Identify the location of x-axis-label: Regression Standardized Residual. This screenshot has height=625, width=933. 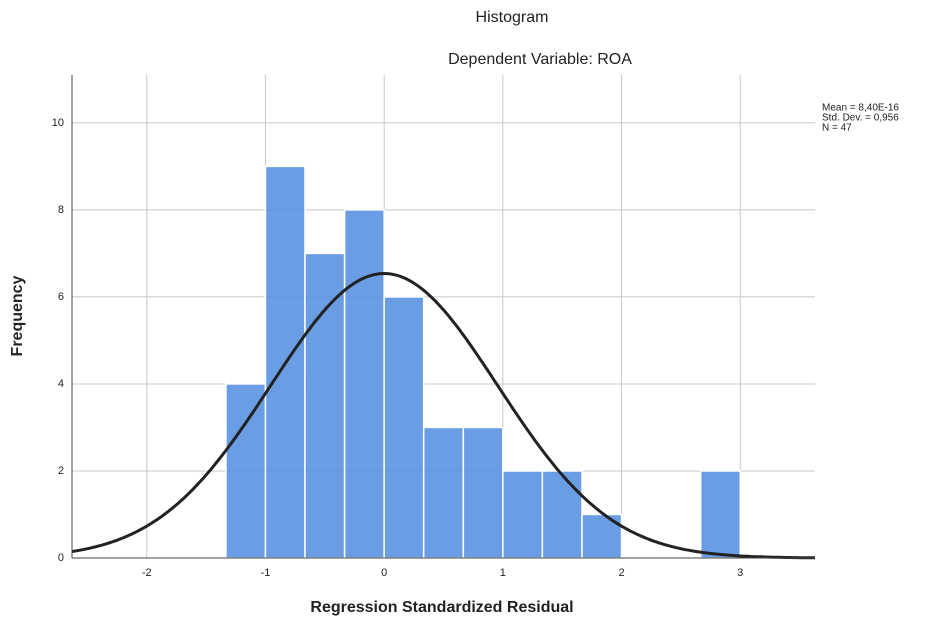
(441, 607).